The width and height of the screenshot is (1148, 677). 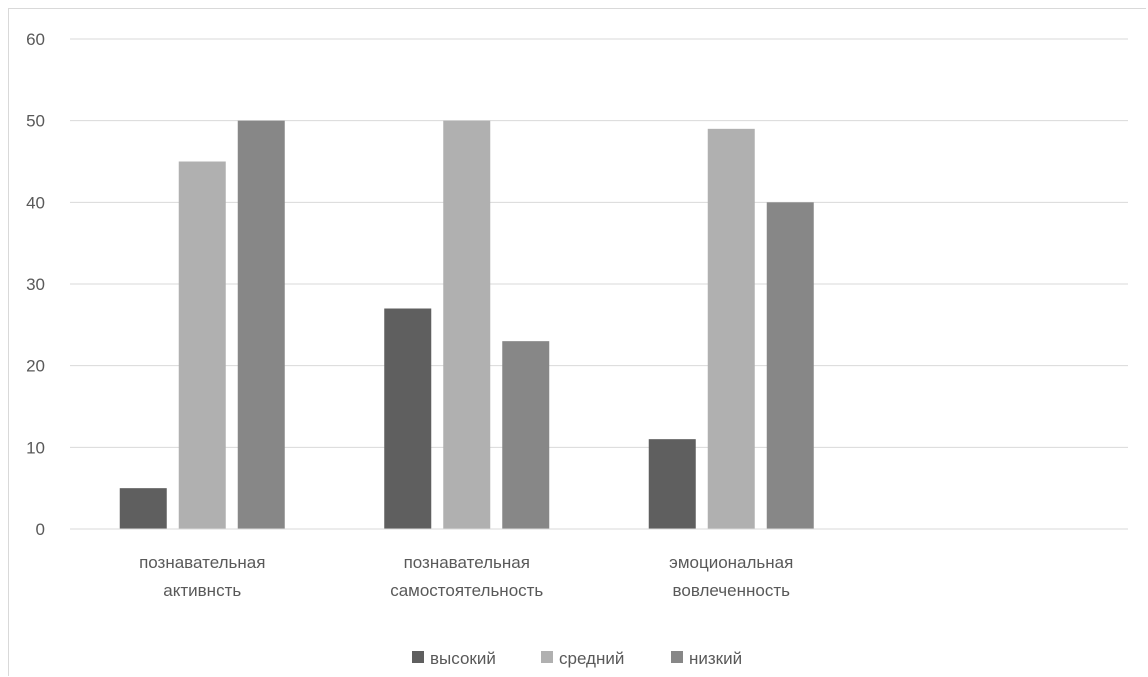 What do you see at coordinates (463, 658) in the screenshot?
I see `legend-label: высокий` at bounding box center [463, 658].